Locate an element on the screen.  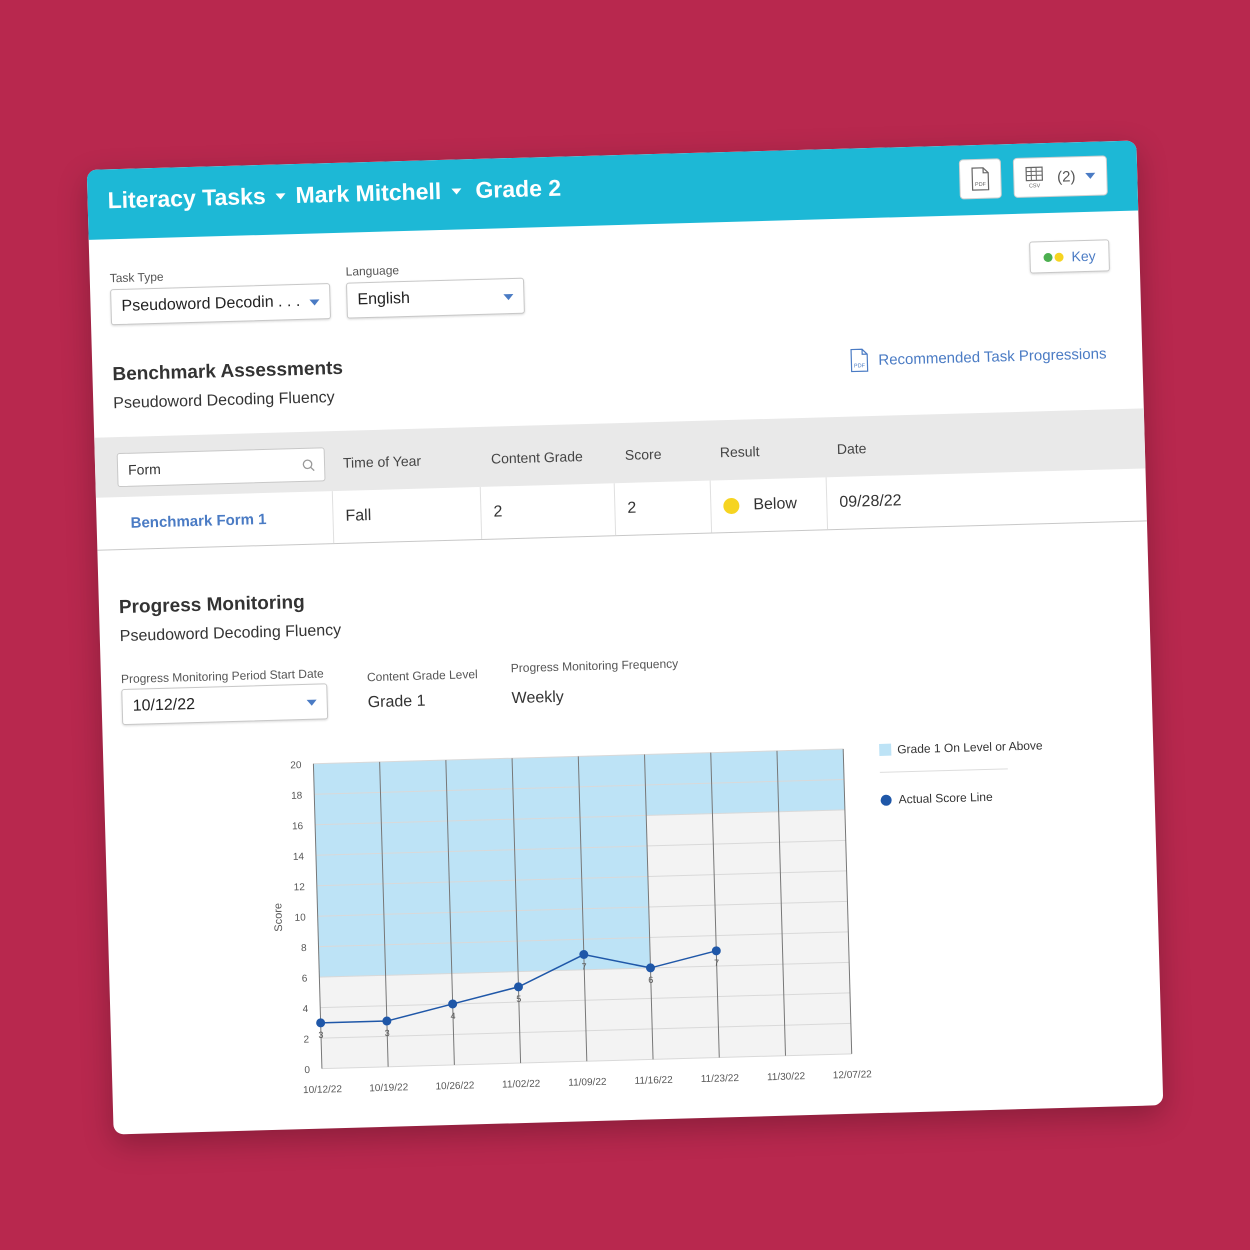
task-type-value: Pseudoword Decodin . . . is located at coordinates (211, 303).